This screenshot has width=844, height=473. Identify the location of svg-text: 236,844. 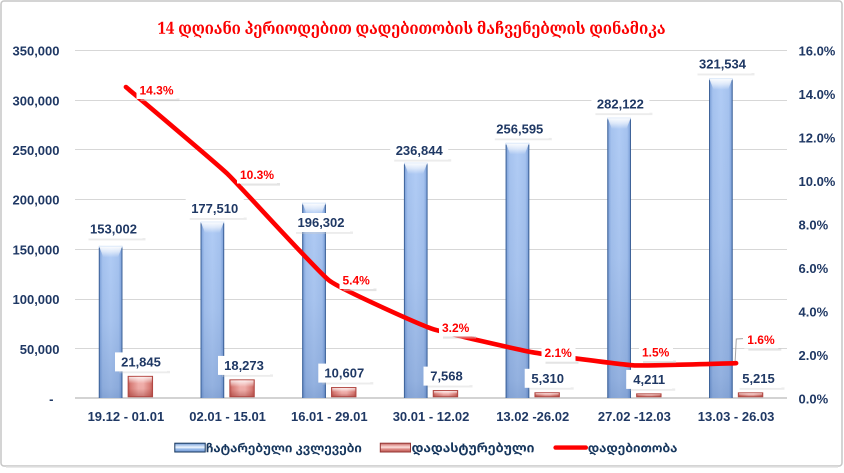
(420, 150).